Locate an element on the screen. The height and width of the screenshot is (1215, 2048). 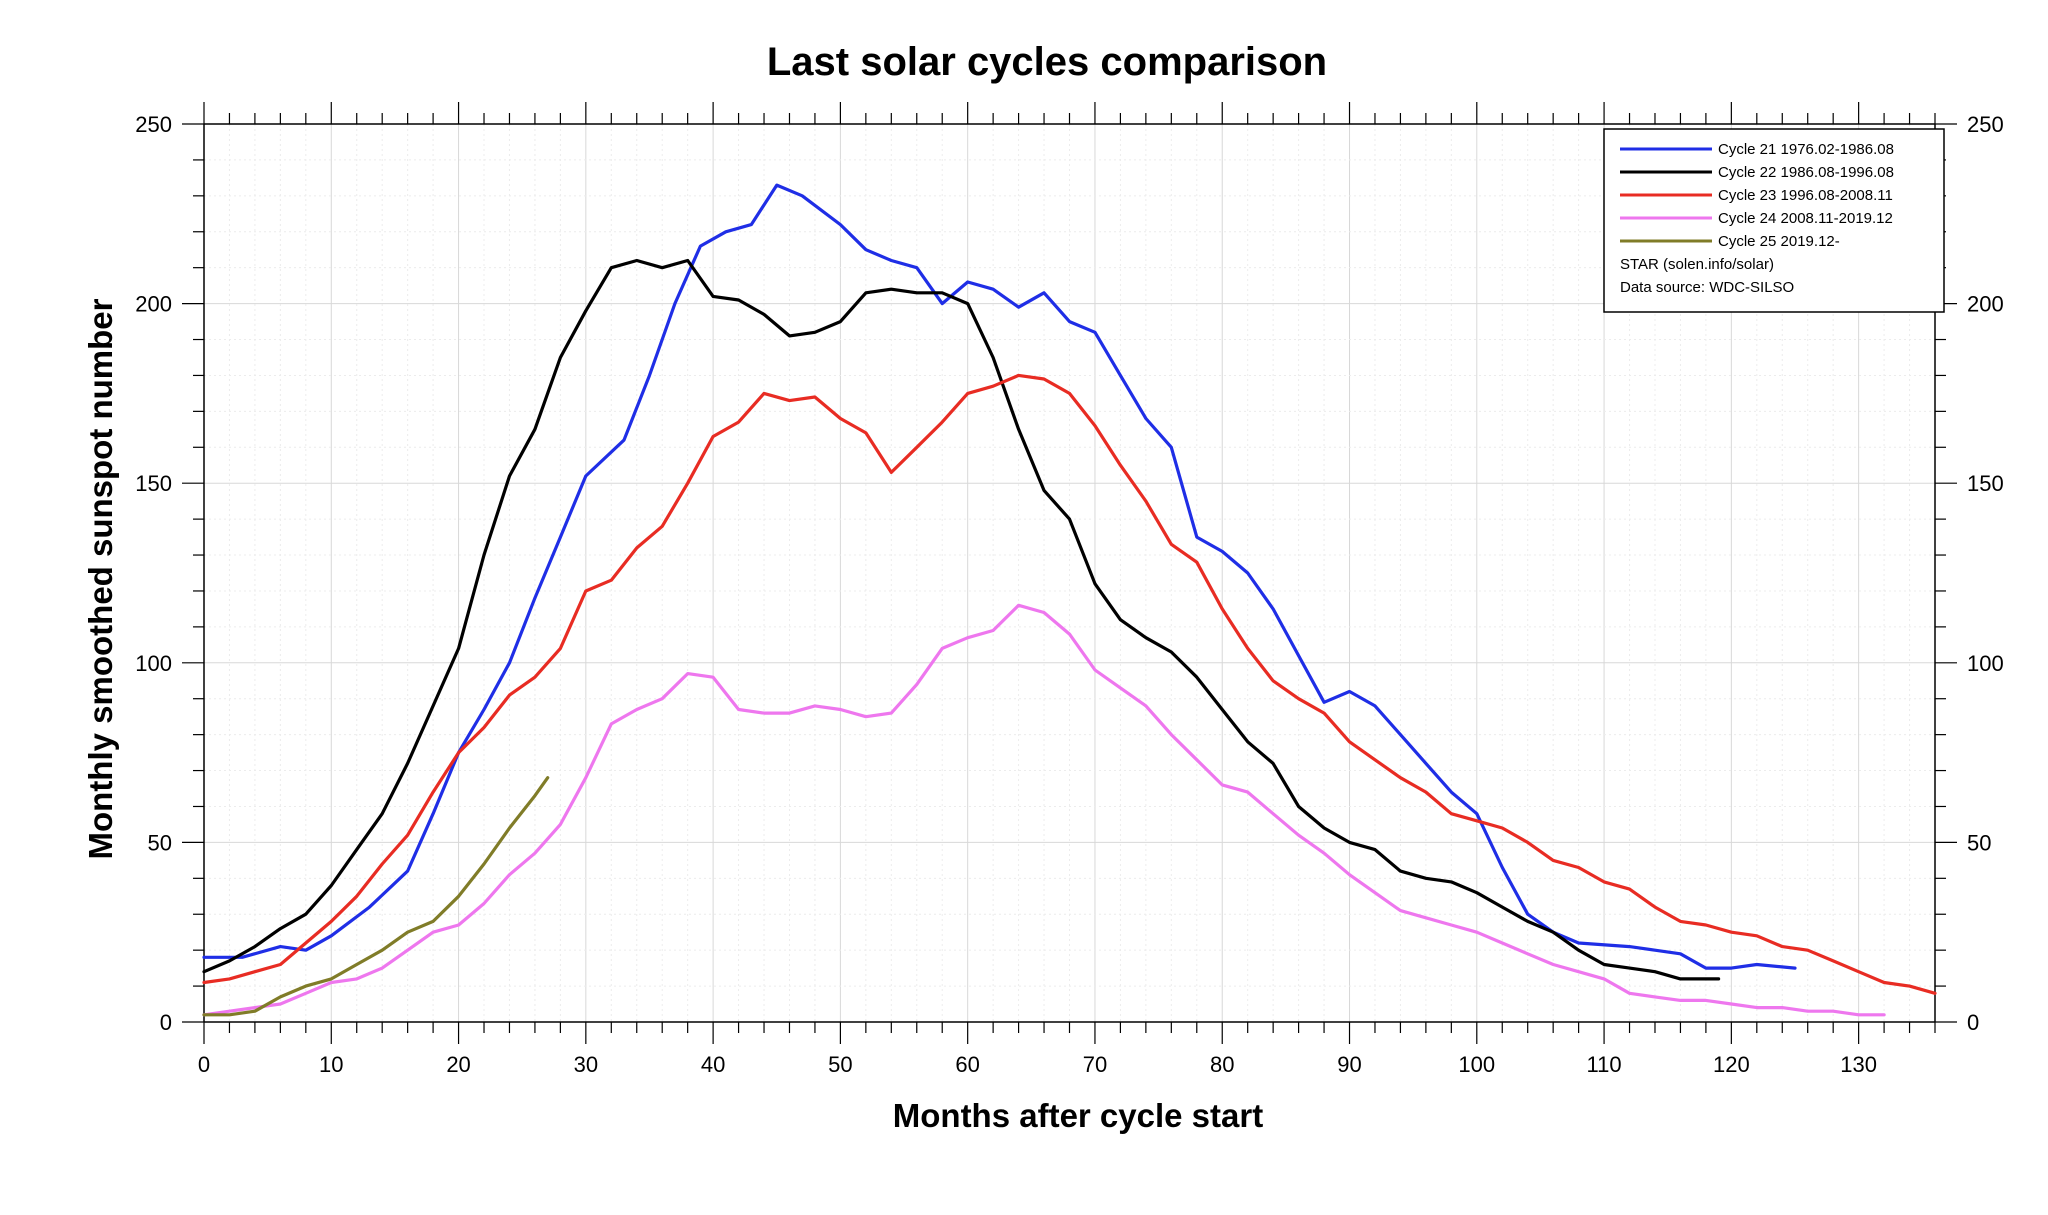
x-tick-label: 60 is located at coordinates (967, 1064).